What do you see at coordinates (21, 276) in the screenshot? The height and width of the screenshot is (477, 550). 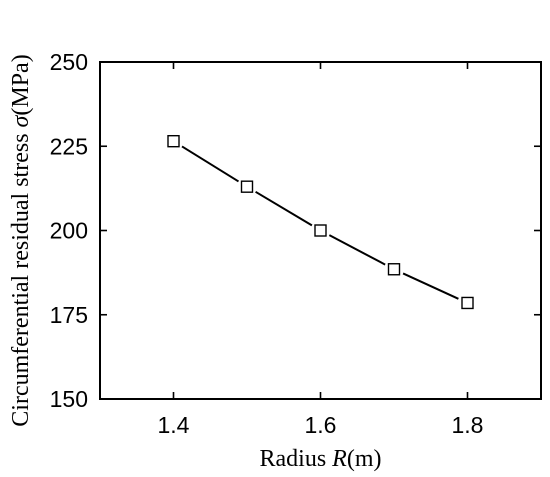 I see `y-axis-label-prefix: Circumferential residual stress` at bounding box center [21, 276].